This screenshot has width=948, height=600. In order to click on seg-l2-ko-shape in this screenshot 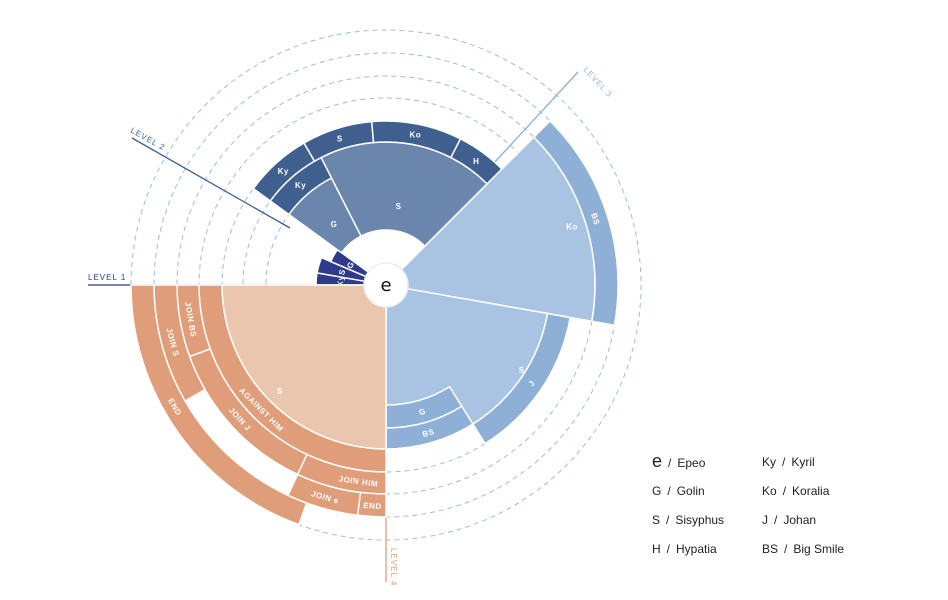, I will do `click(416, 139)`.